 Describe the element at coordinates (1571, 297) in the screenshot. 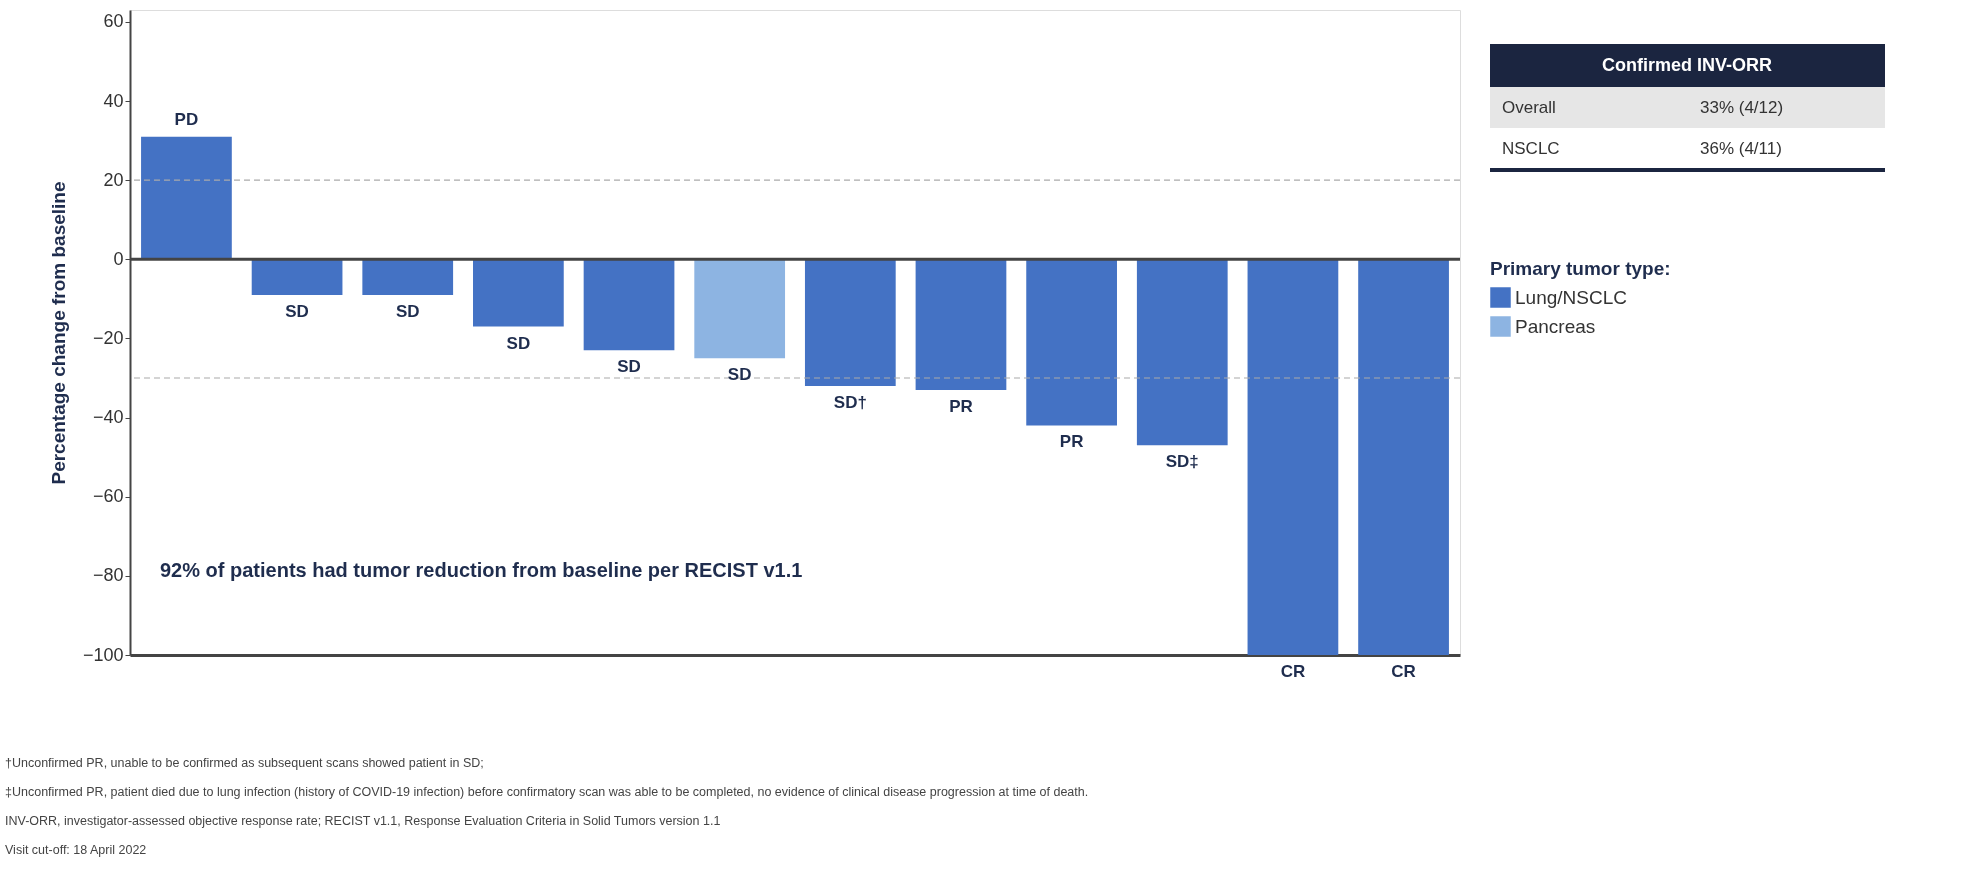

I see `legend-label: Lung/NSCLC` at that location.